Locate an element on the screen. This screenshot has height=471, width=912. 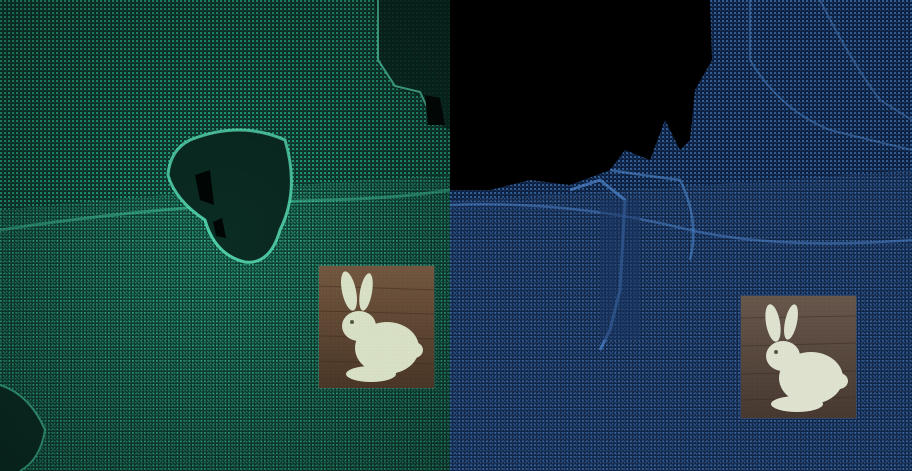
bunny-photo-right is located at coordinates (798, 357).